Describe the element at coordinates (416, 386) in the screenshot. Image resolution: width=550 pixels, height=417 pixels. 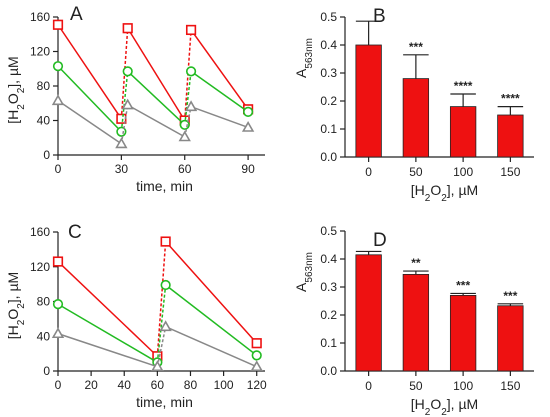
I see `x-tick-label: 50` at that location.